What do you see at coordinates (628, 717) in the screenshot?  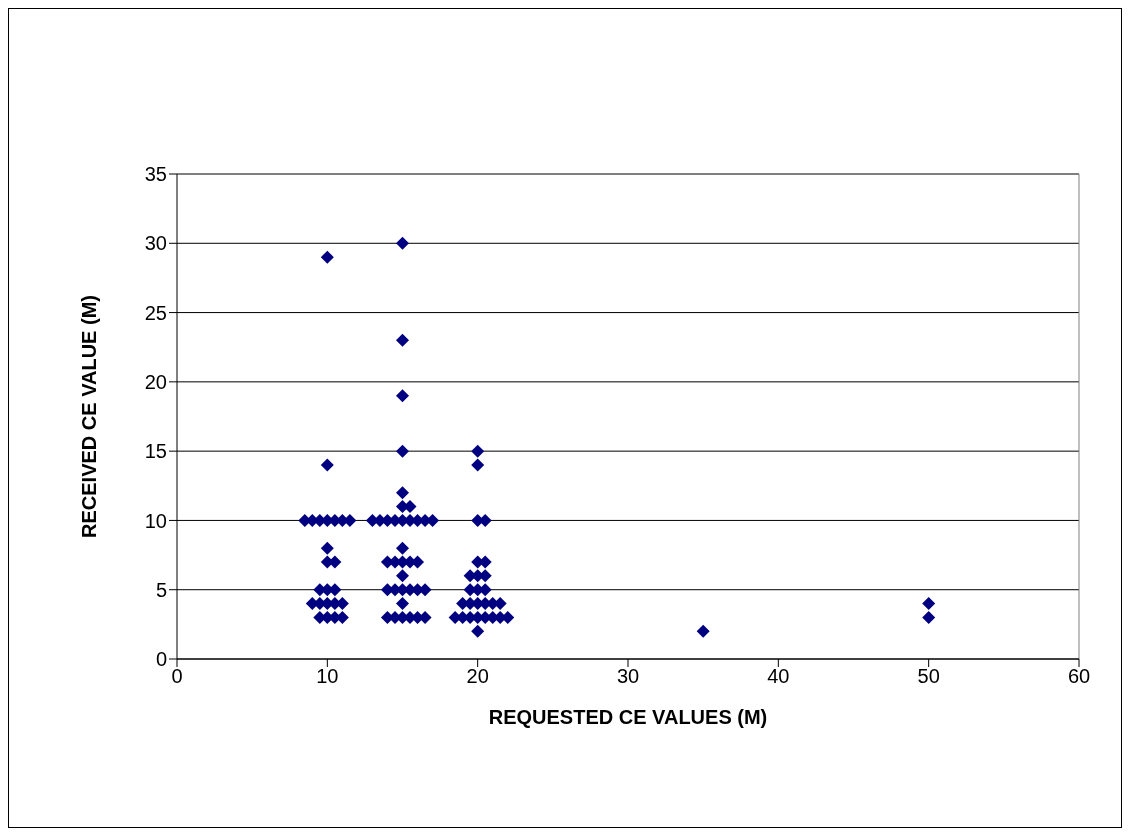 I see `x-axis-title: REQUESTED CE VALUES (M)` at bounding box center [628, 717].